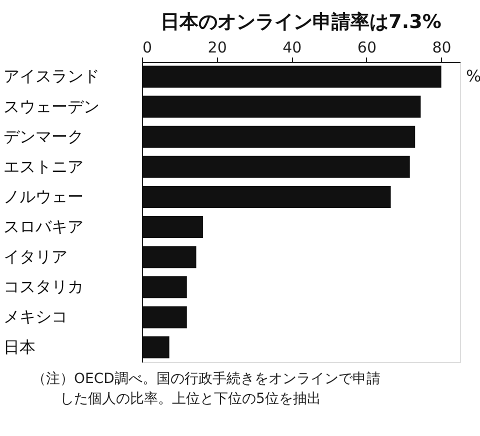 This screenshot has width=480, height=436. Describe the element at coordinates (44, 226) in the screenshot. I see `y-tick-label: スロバキア` at that location.